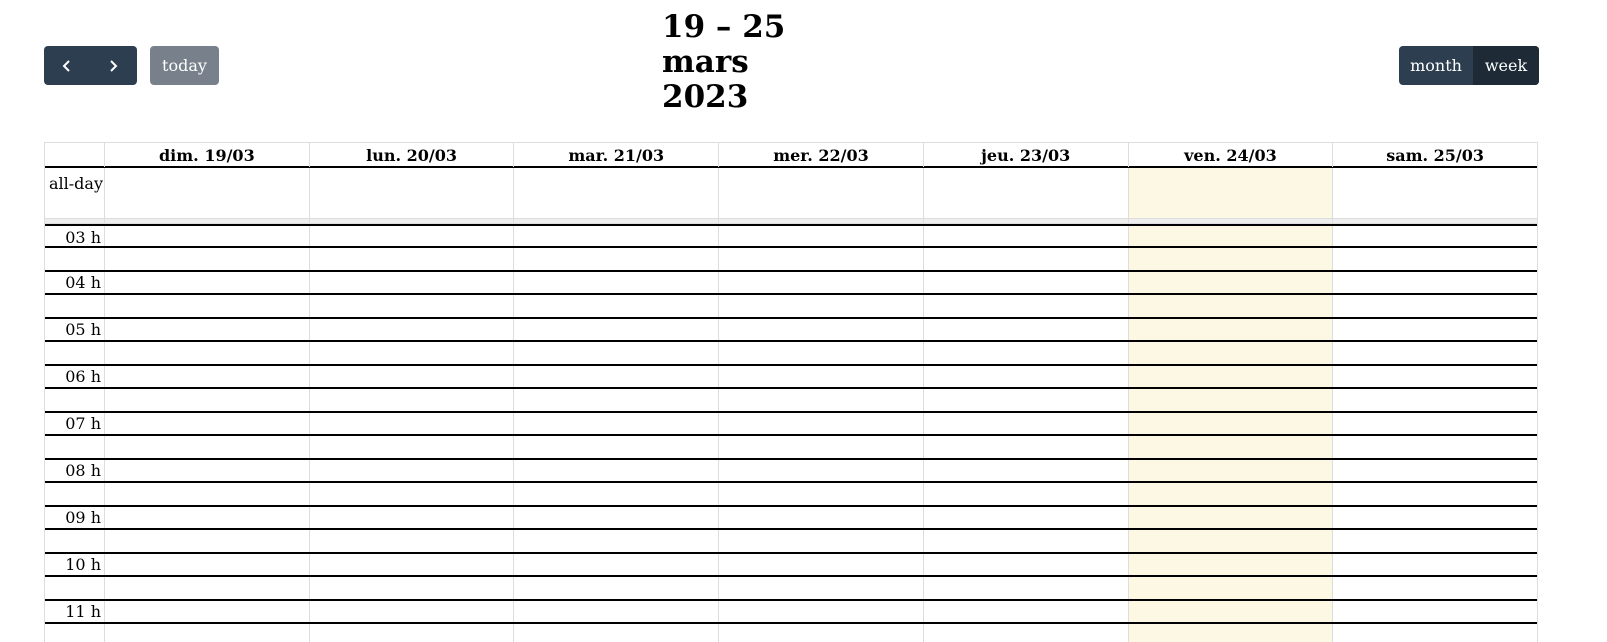 The image size is (1607, 642). Describe the element at coordinates (791, 221) in the screenshot. I see `allday-divider` at that location.